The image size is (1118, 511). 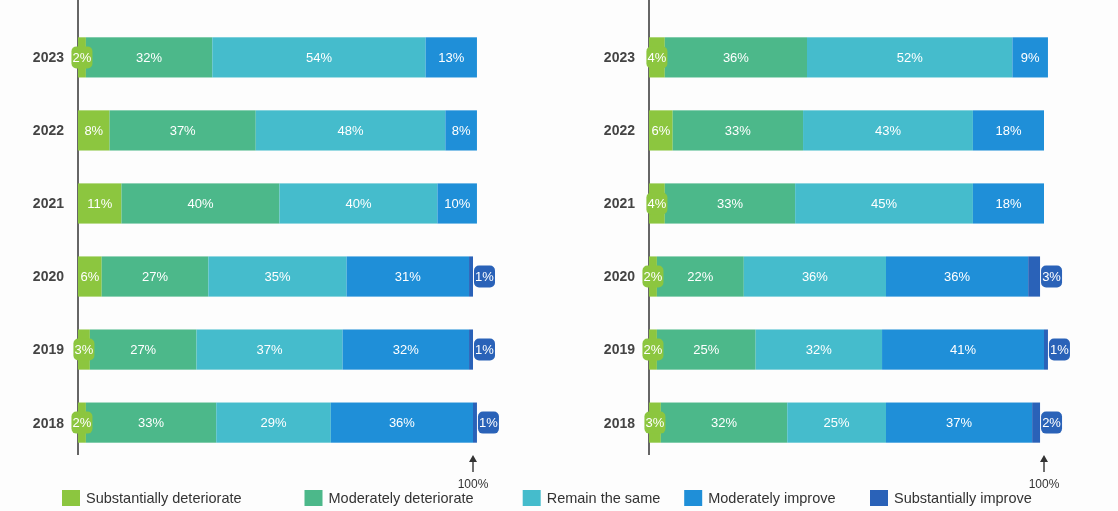 I want to click on legend-label: Substantially improve, so click(x=963, y=498).